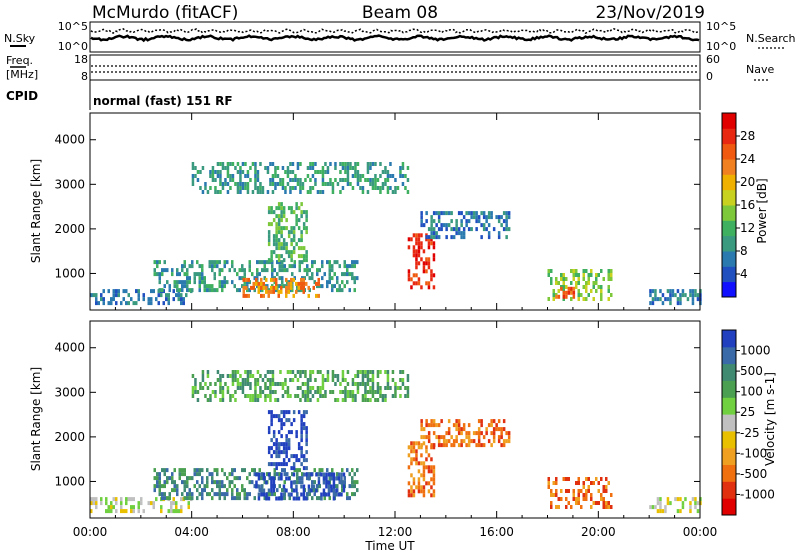 This screenshot has width=800, height=558. I want to click on colorbar-swatch, so click(729, 355).